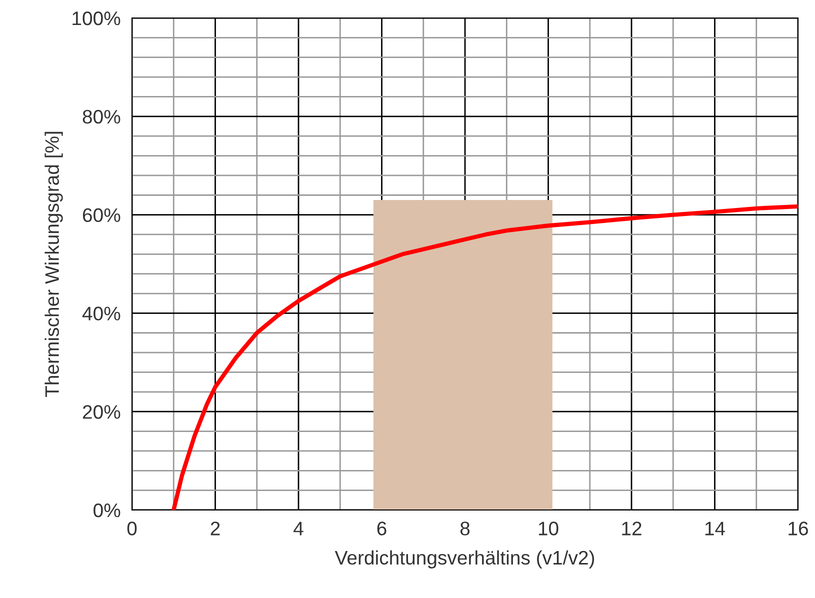 The image size is (815, 598). What do you see at coordinates (101, 412) in the screenshot?
I see `y-tick-label: 20%` at bounding box center [101, 412].